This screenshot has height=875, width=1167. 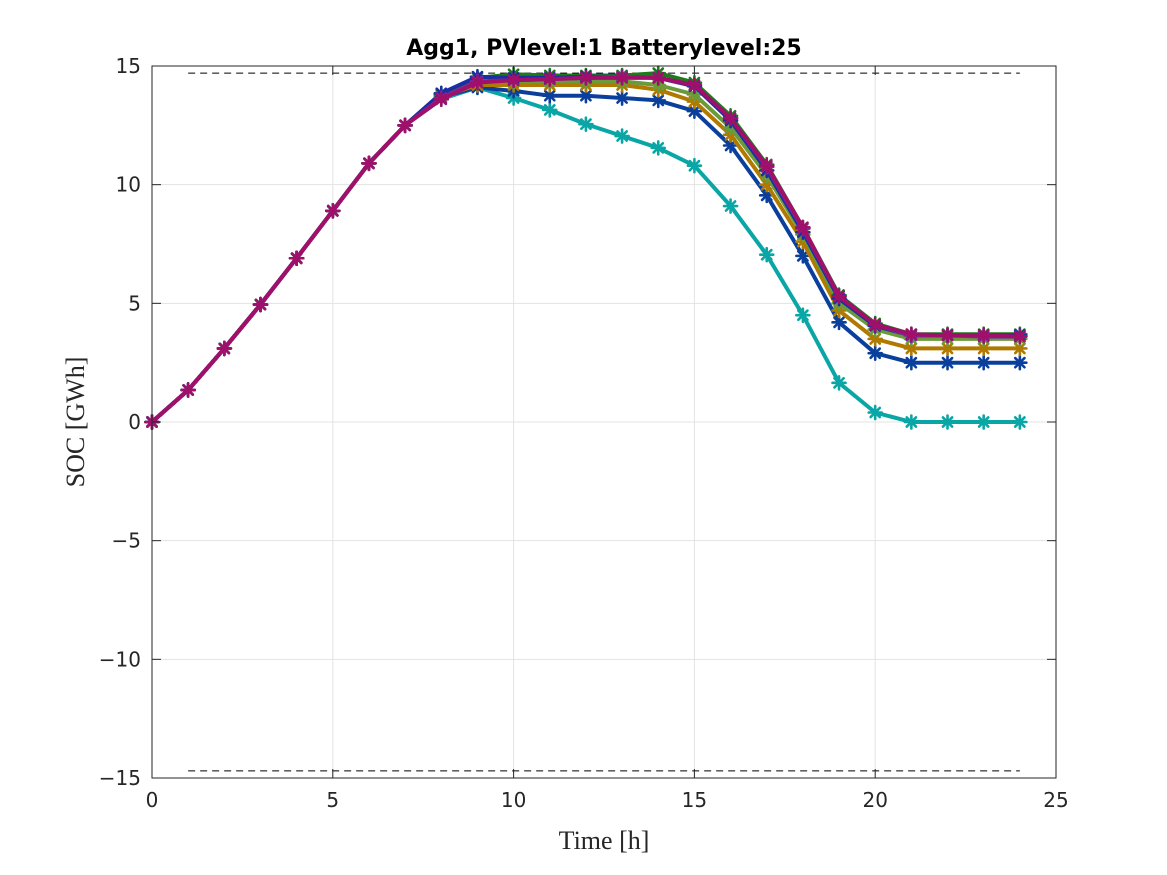 What do you see at coordinates (128, 66) in the screenshot?
I see `y-tick-label: 15` at bounding box center [128, 66].